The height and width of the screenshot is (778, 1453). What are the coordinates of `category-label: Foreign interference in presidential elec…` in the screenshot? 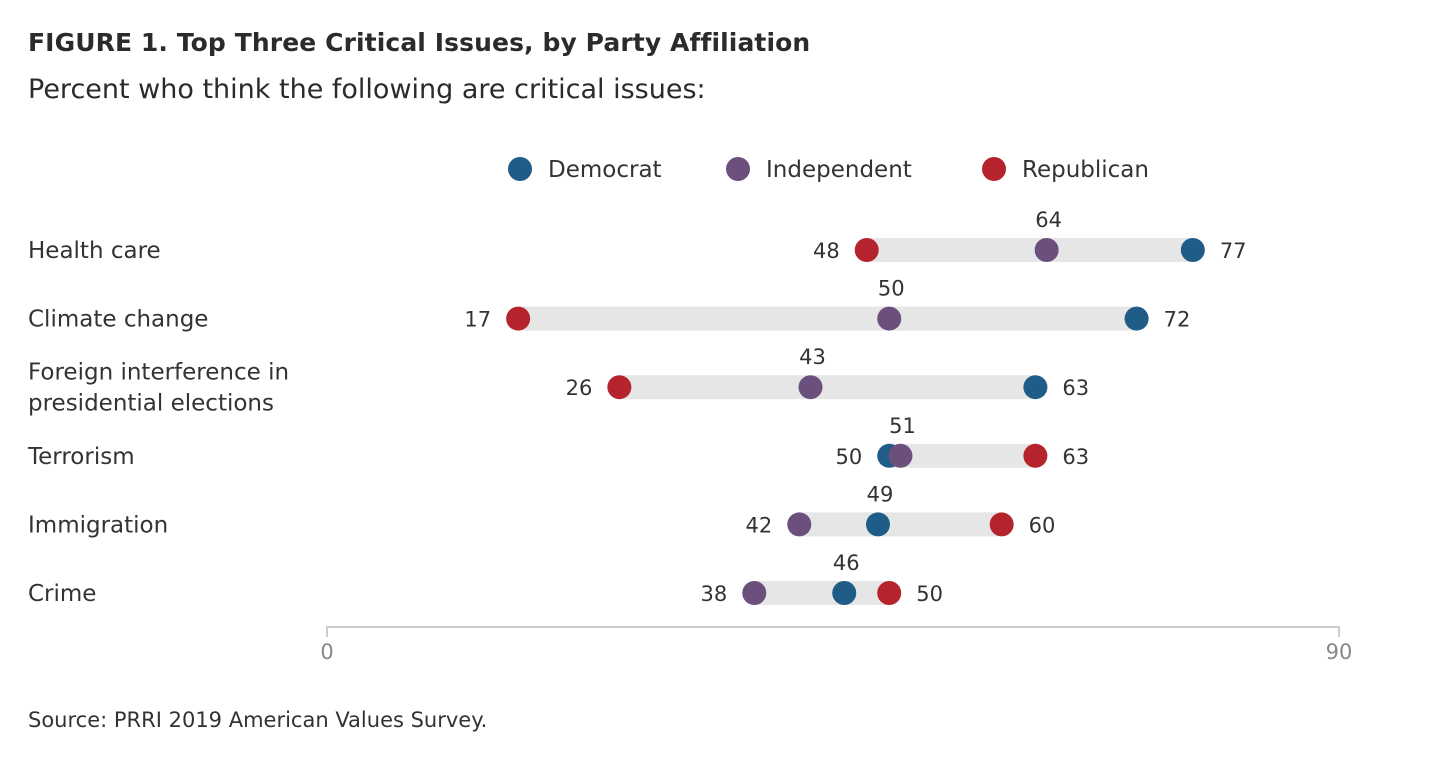 It's located at (158, 388).